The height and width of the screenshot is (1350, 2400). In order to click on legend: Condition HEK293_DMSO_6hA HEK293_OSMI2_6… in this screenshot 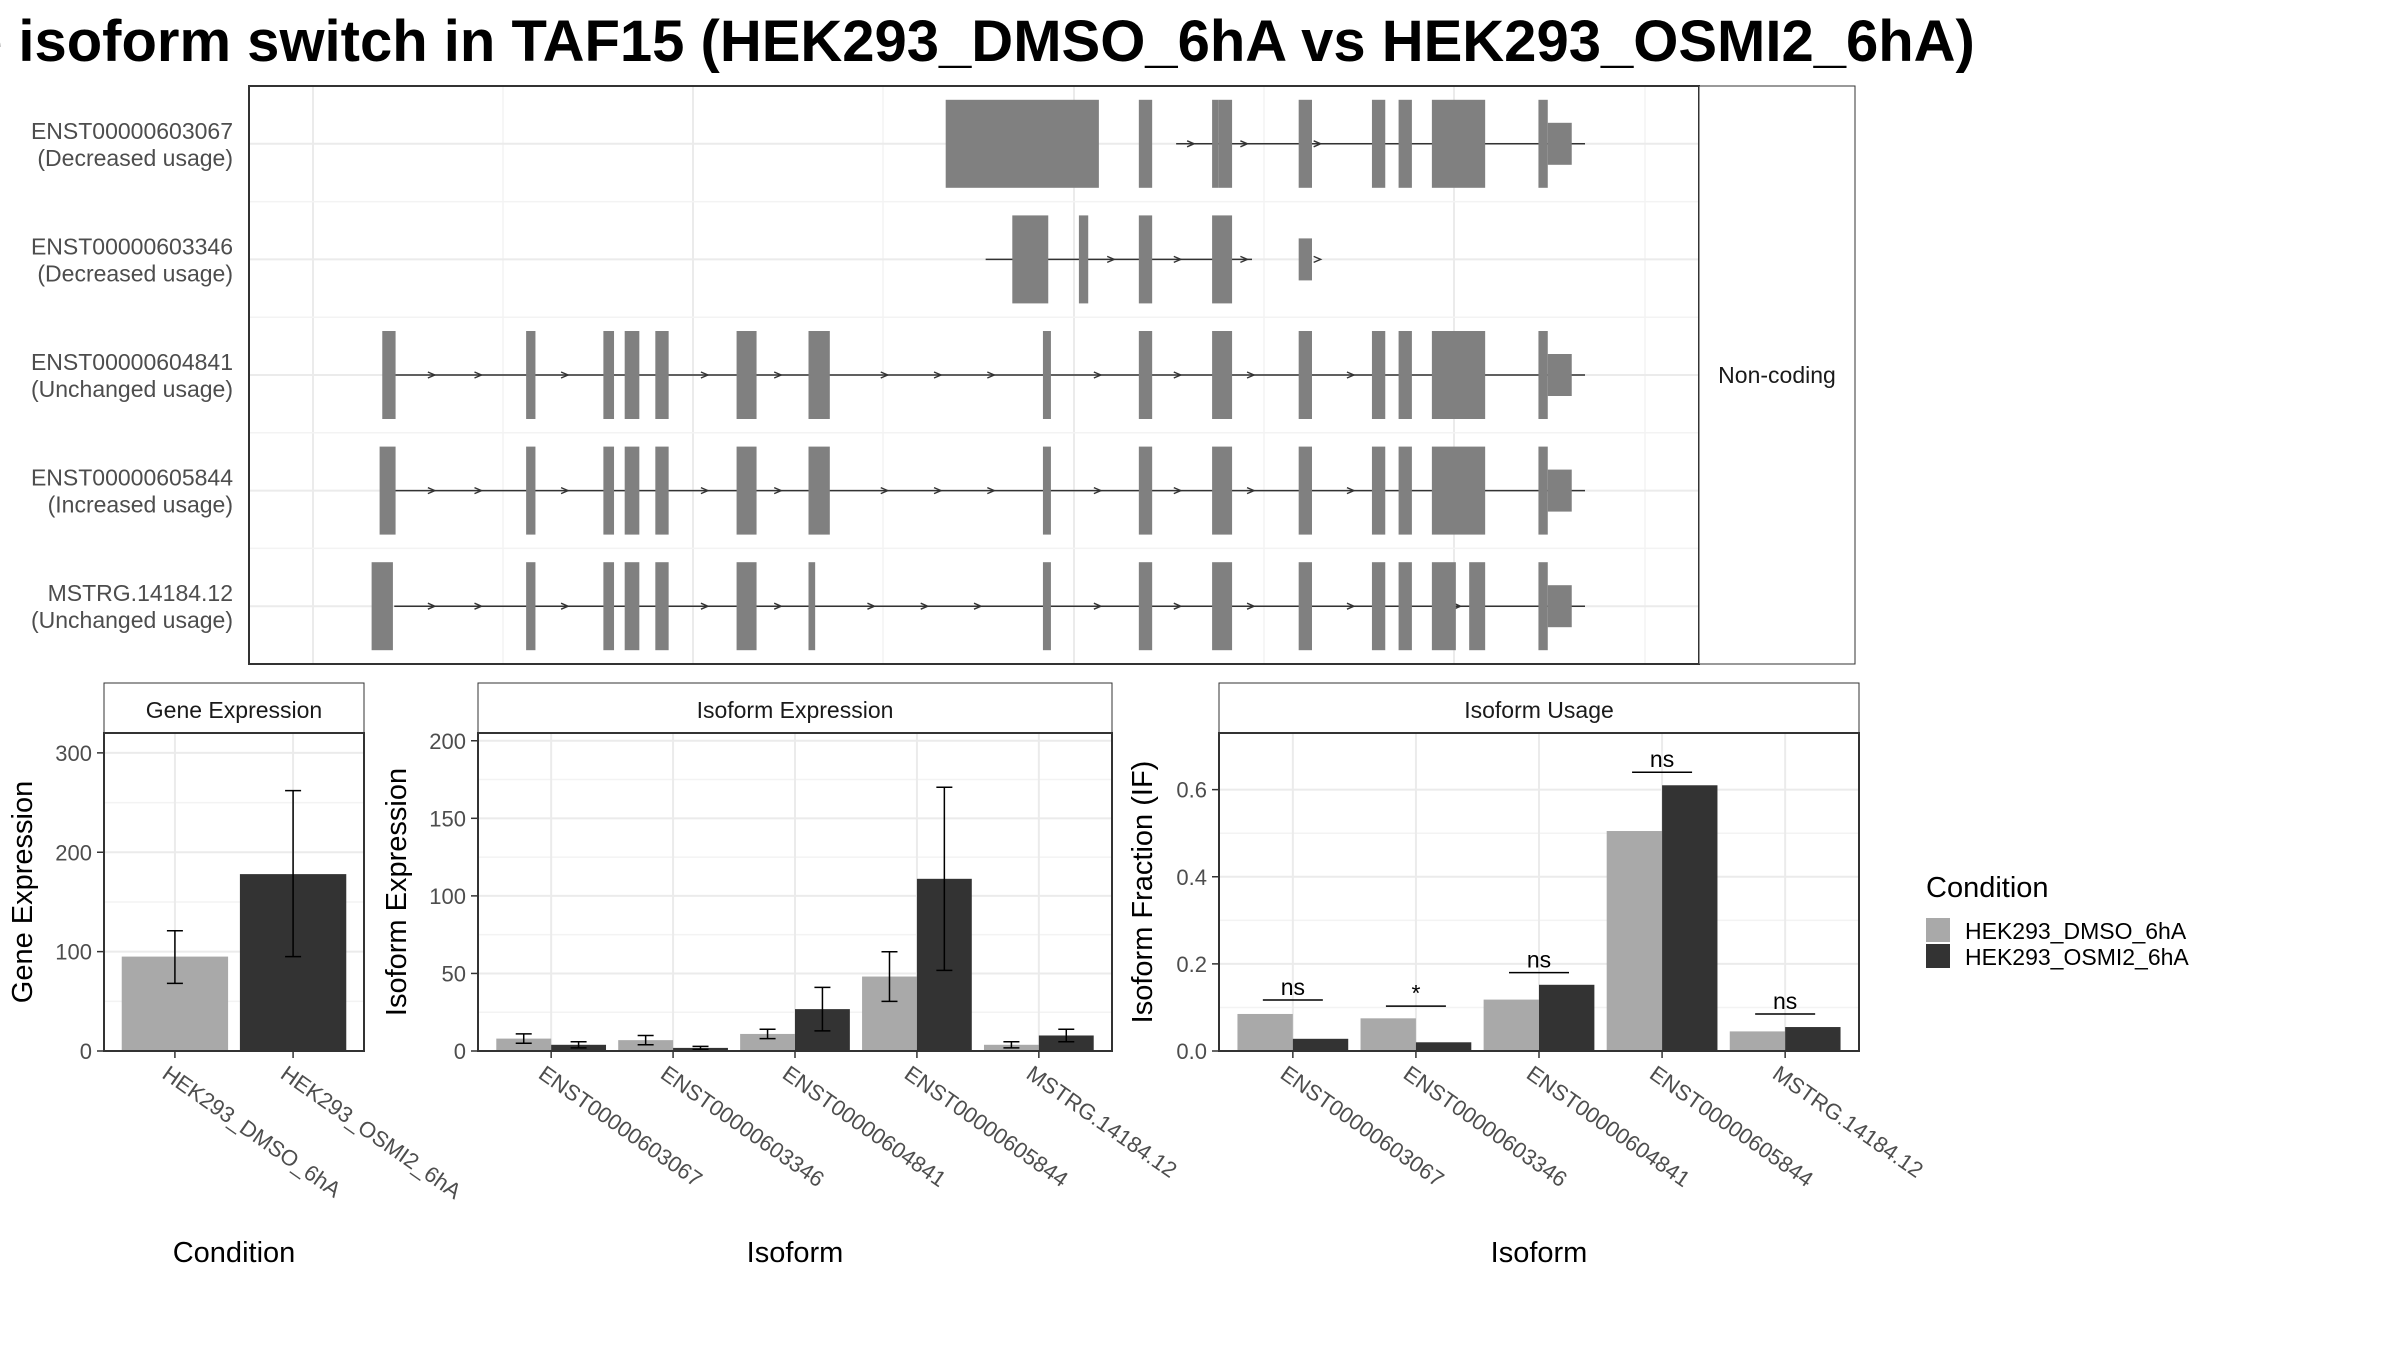, I will do `click(2057, 921)`.